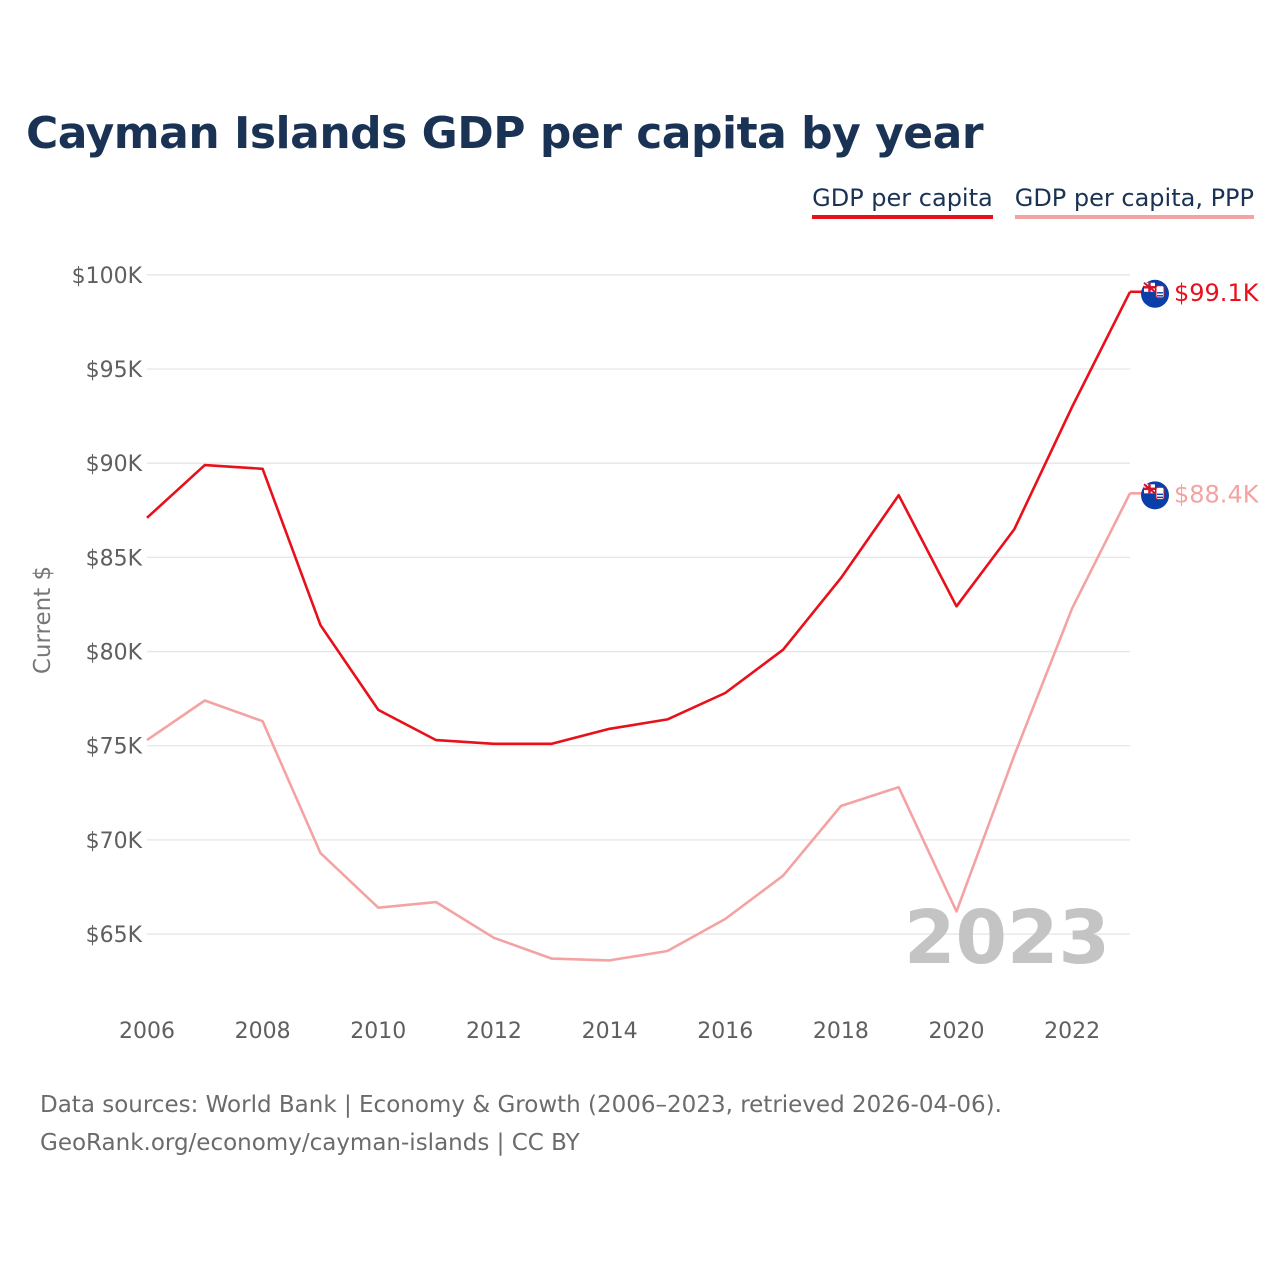 Image resolution: width=1280 pixels, height=1280 pixels. Describe the element at coordinates (114, 370) in the screenshot. I see `y-tick-label: $95K` at that location.